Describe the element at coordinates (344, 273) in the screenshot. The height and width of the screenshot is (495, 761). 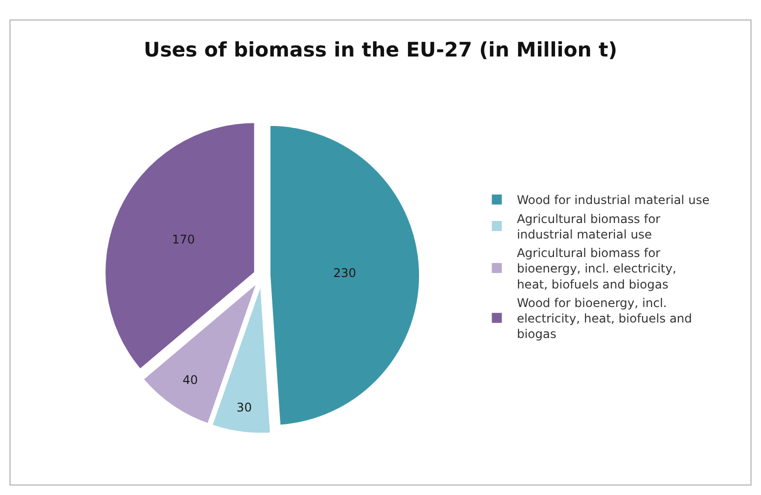
I see `data-label: 230` at that location.